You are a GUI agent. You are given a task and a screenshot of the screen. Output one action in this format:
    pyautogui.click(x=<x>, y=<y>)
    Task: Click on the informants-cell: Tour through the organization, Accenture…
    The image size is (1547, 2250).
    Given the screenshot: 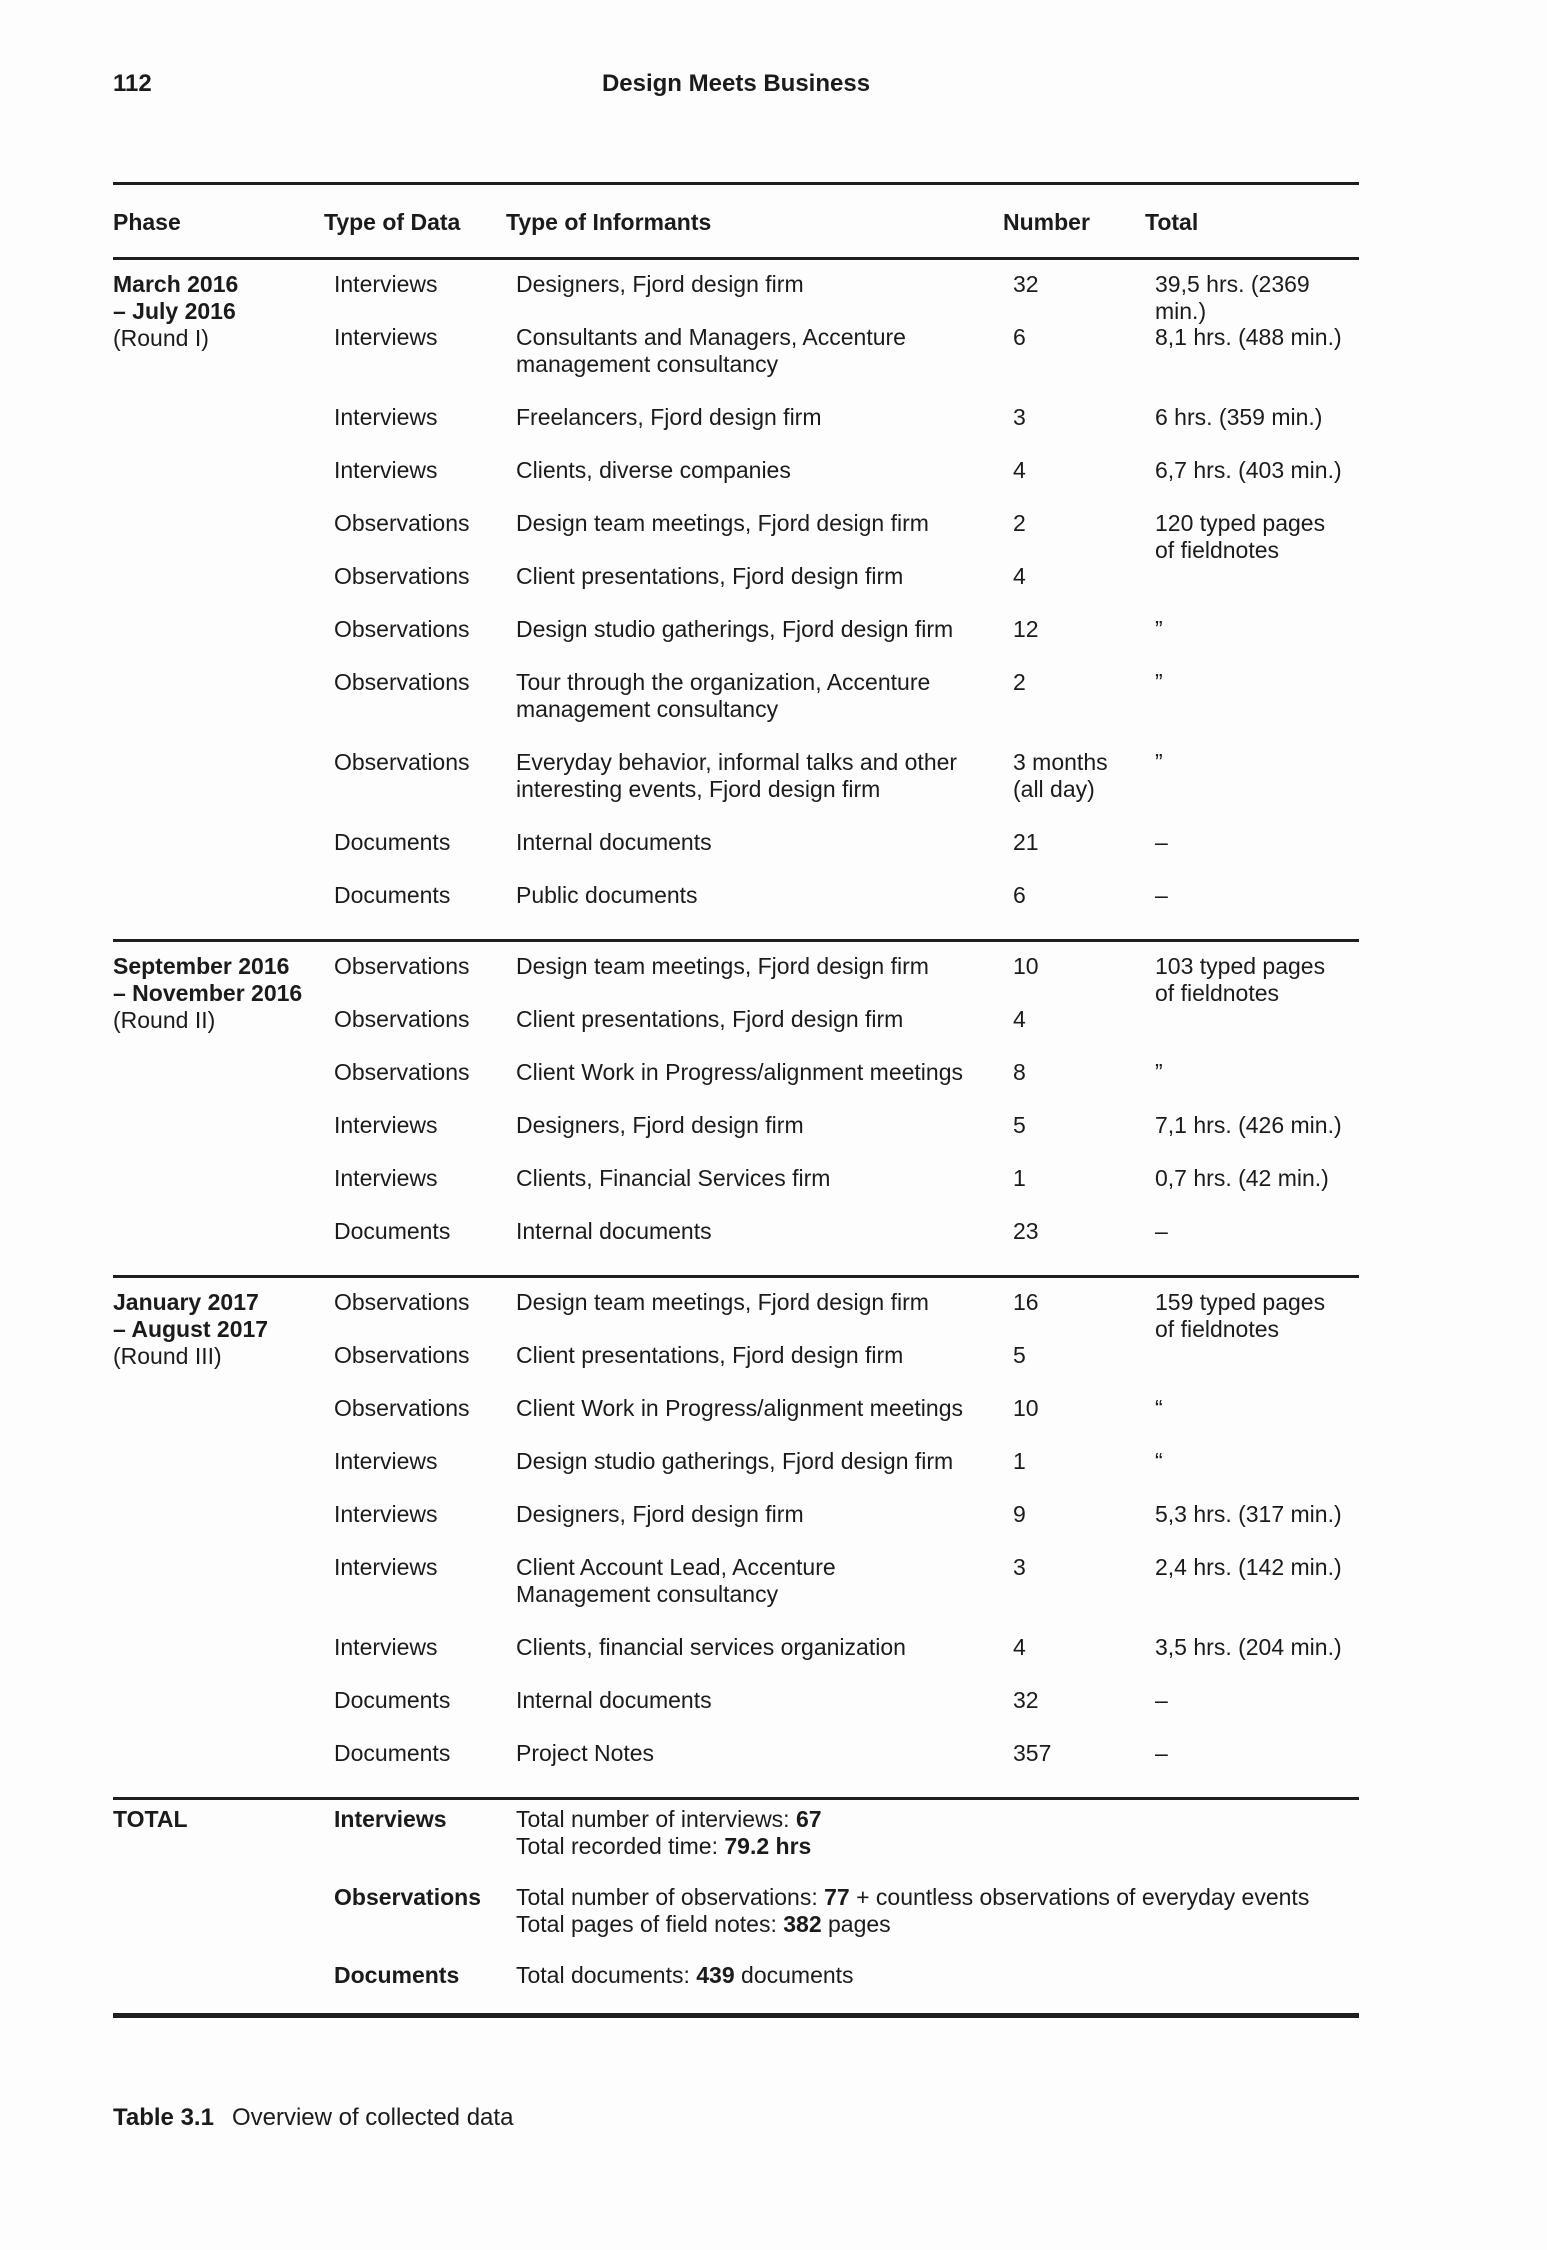 What is the action you would take?
    pyautogui.click(x=723, y=695)
    